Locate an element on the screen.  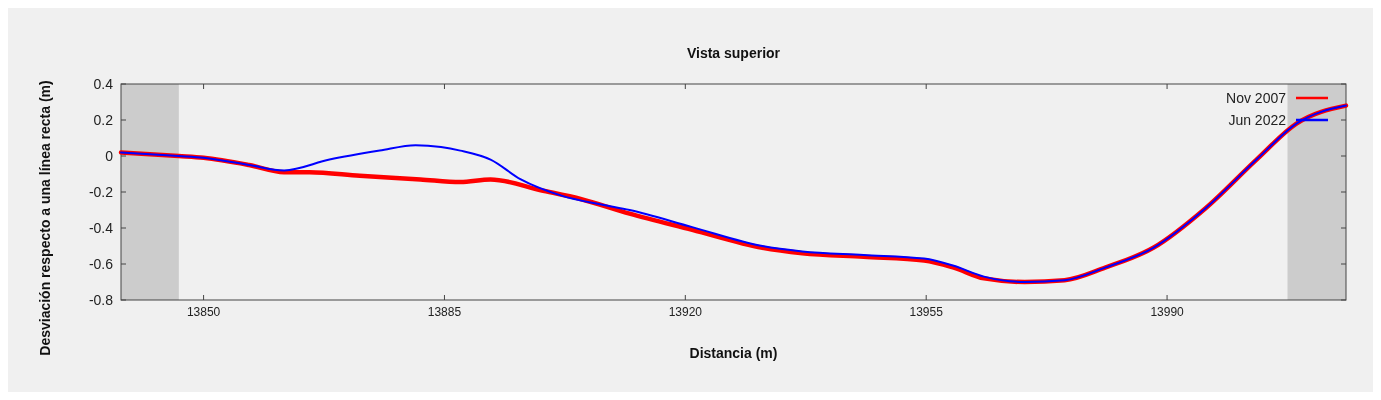
x-axis-title: Distancia (m) is located at coordinates (733, 353).